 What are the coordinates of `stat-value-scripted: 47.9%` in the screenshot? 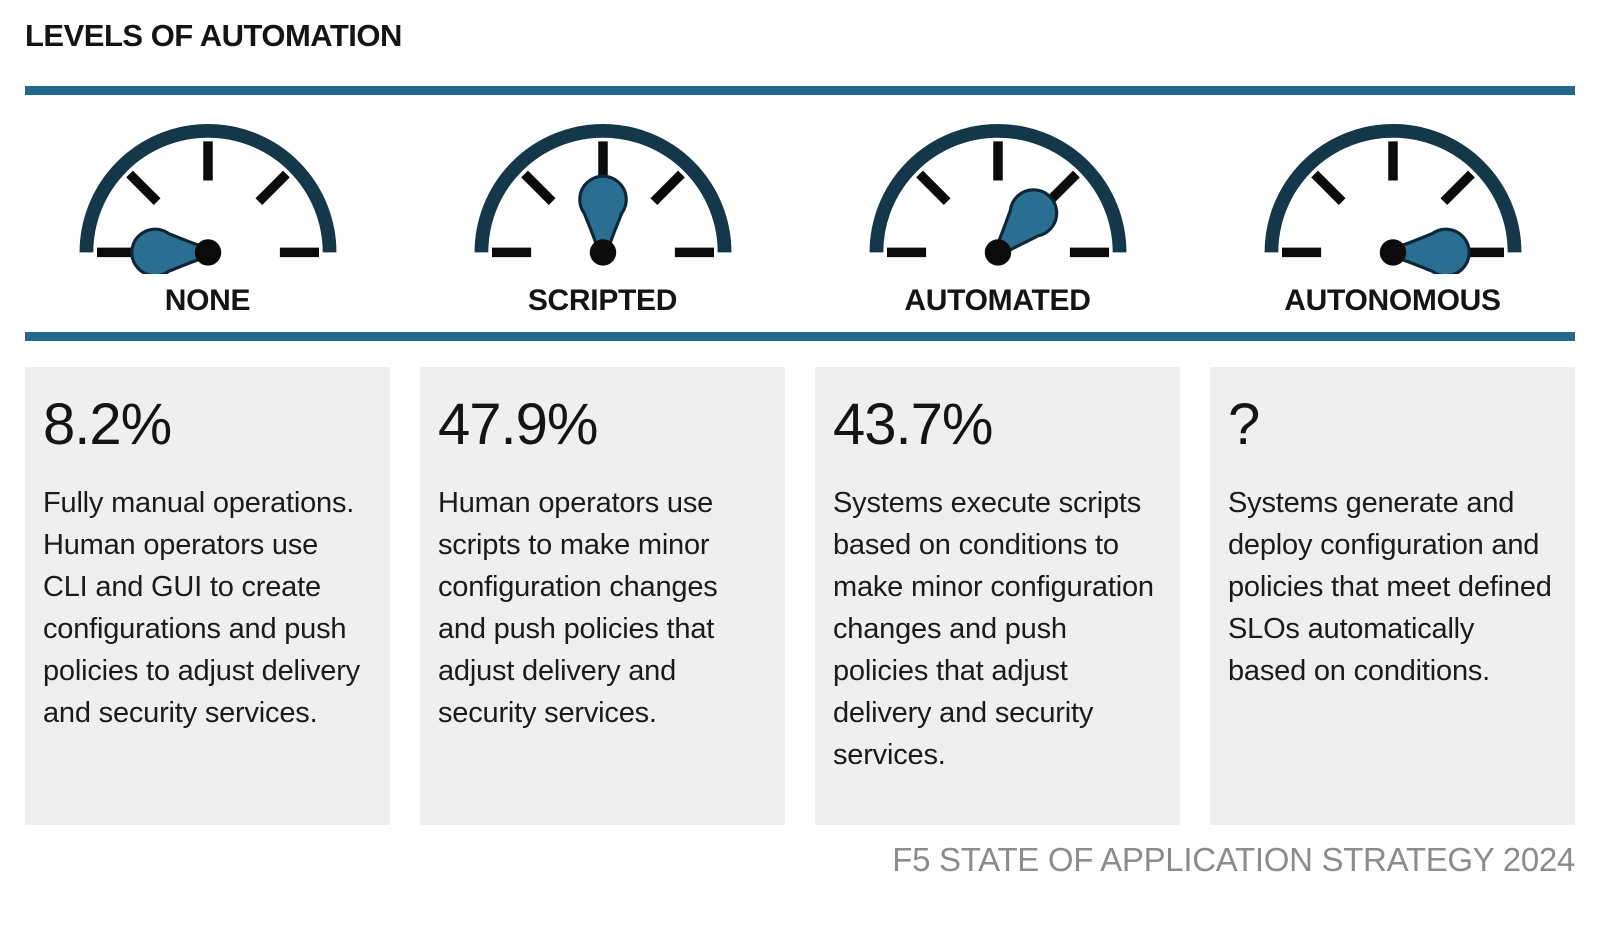 It's located at (518, 424).